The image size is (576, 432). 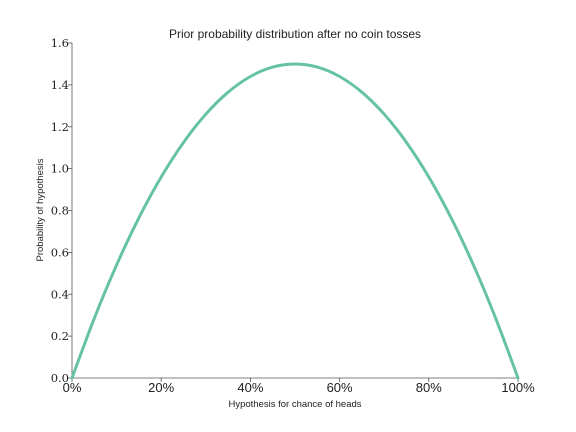 What do you see at coordinates (60, 43) in the screenshot?
I see `y-tick-label: 1.6` at bounding box center [60, 43].